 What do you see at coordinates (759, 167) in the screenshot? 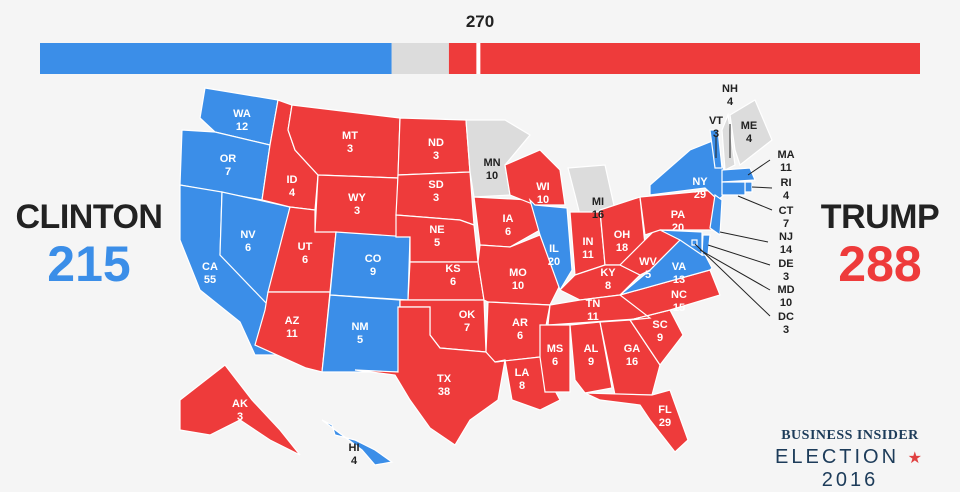
I see `callout-line-ma` at bounding box center [759, 167].